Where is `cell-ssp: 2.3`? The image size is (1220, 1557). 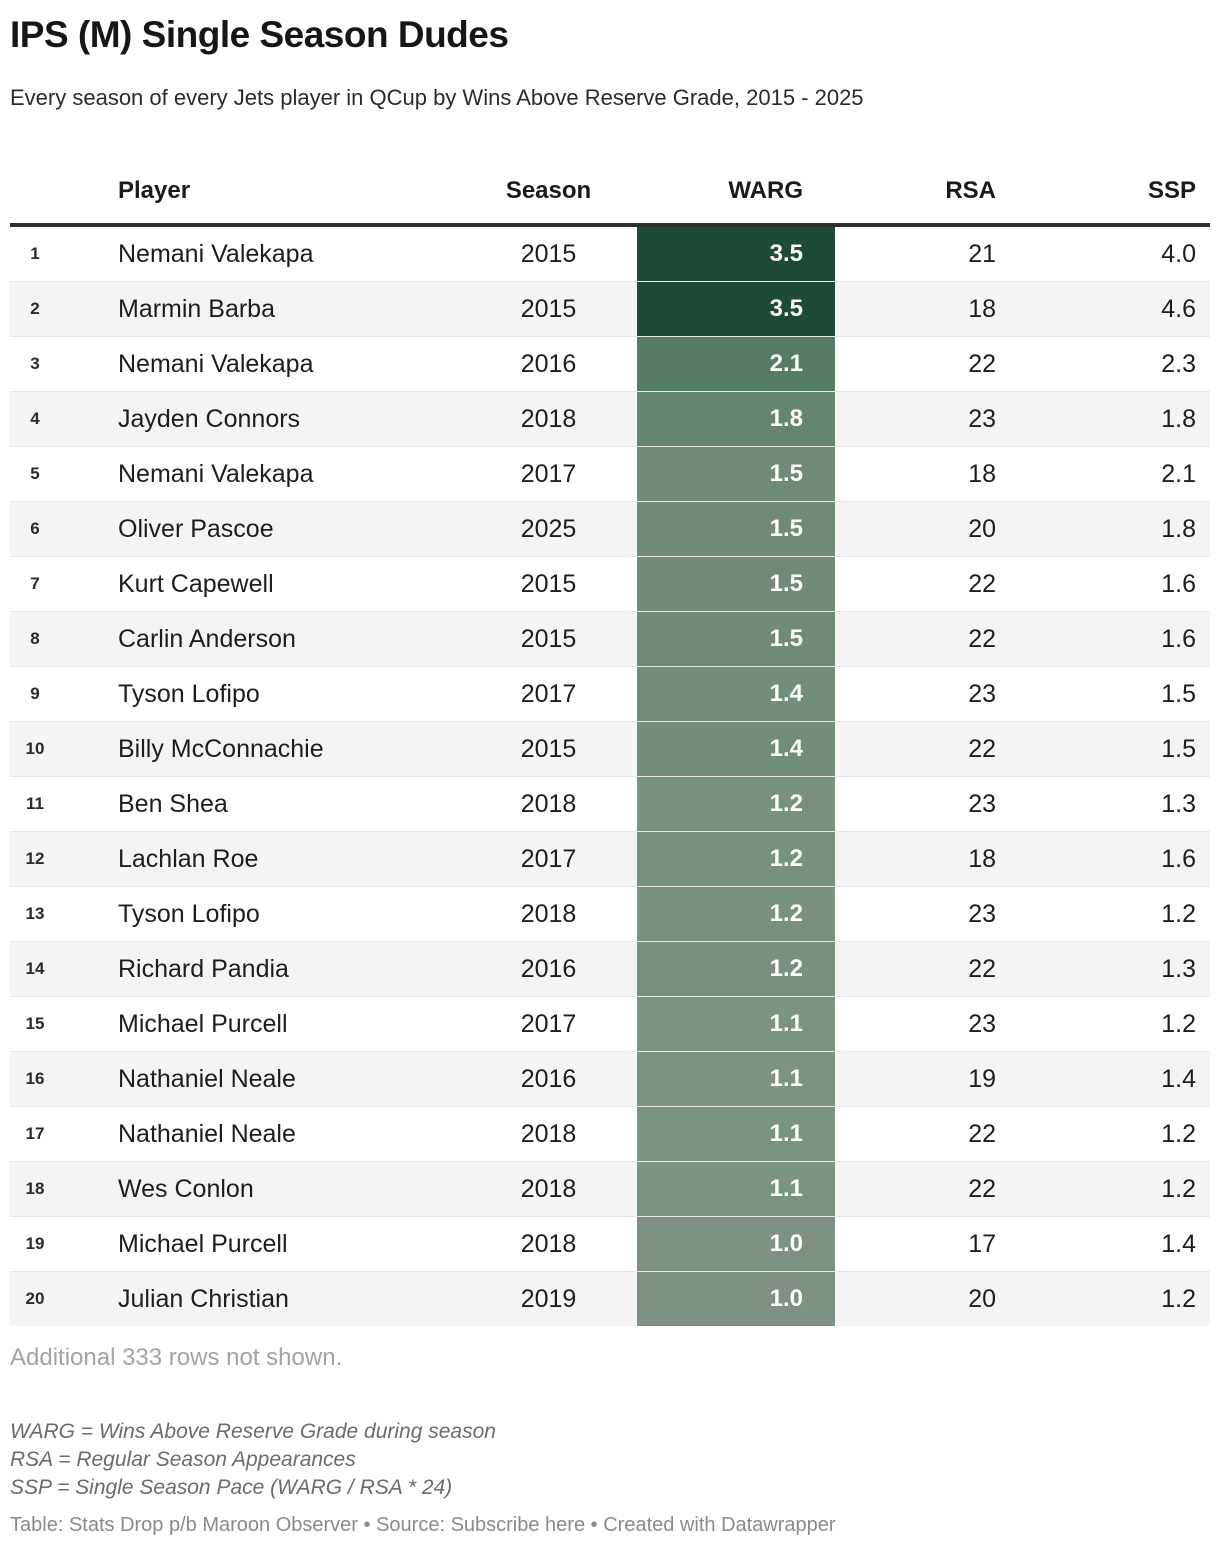
cell-ssp: 2.3 is located at coordinates (1110, 363).